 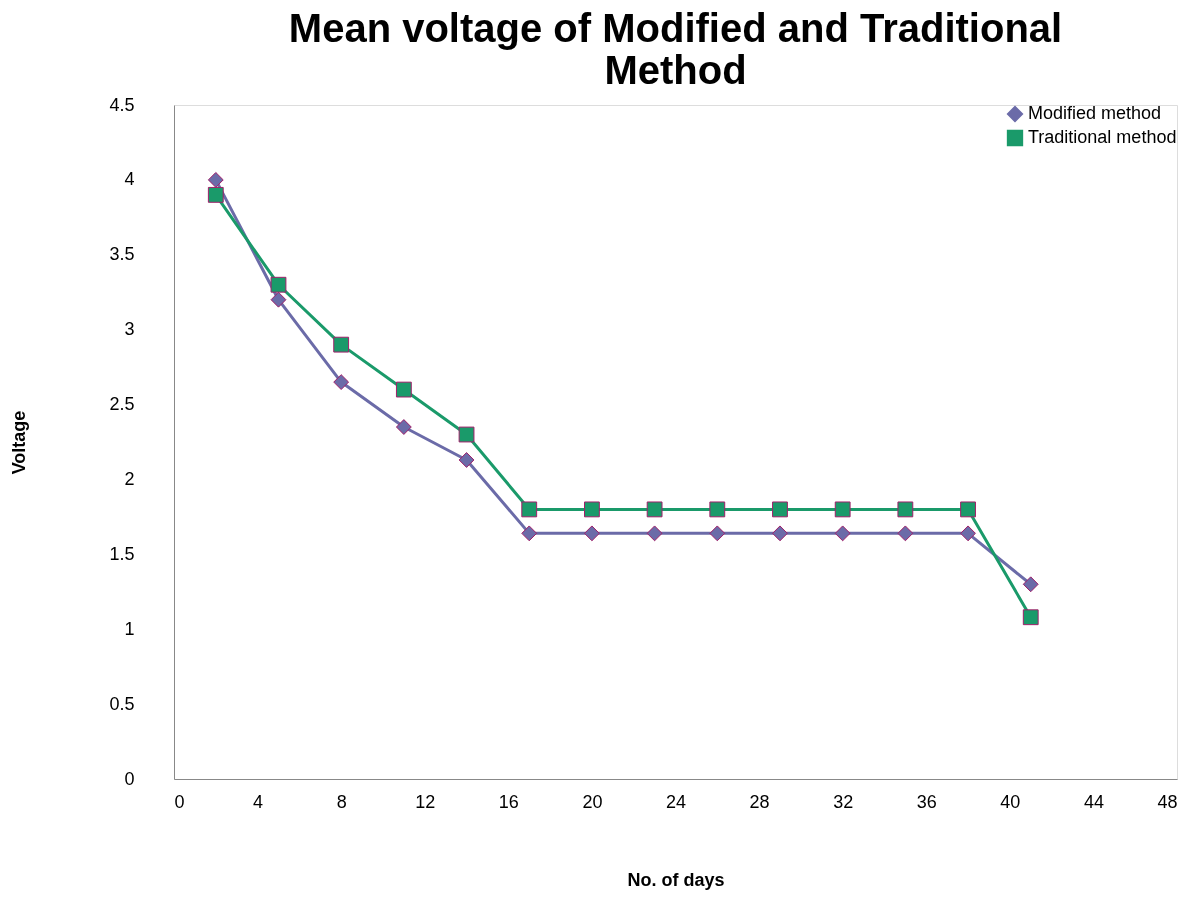 What do you see at coordinates (843, 801) in the screenshot?
I see `x-tick-label: 32` at bounding box center [843, 801].